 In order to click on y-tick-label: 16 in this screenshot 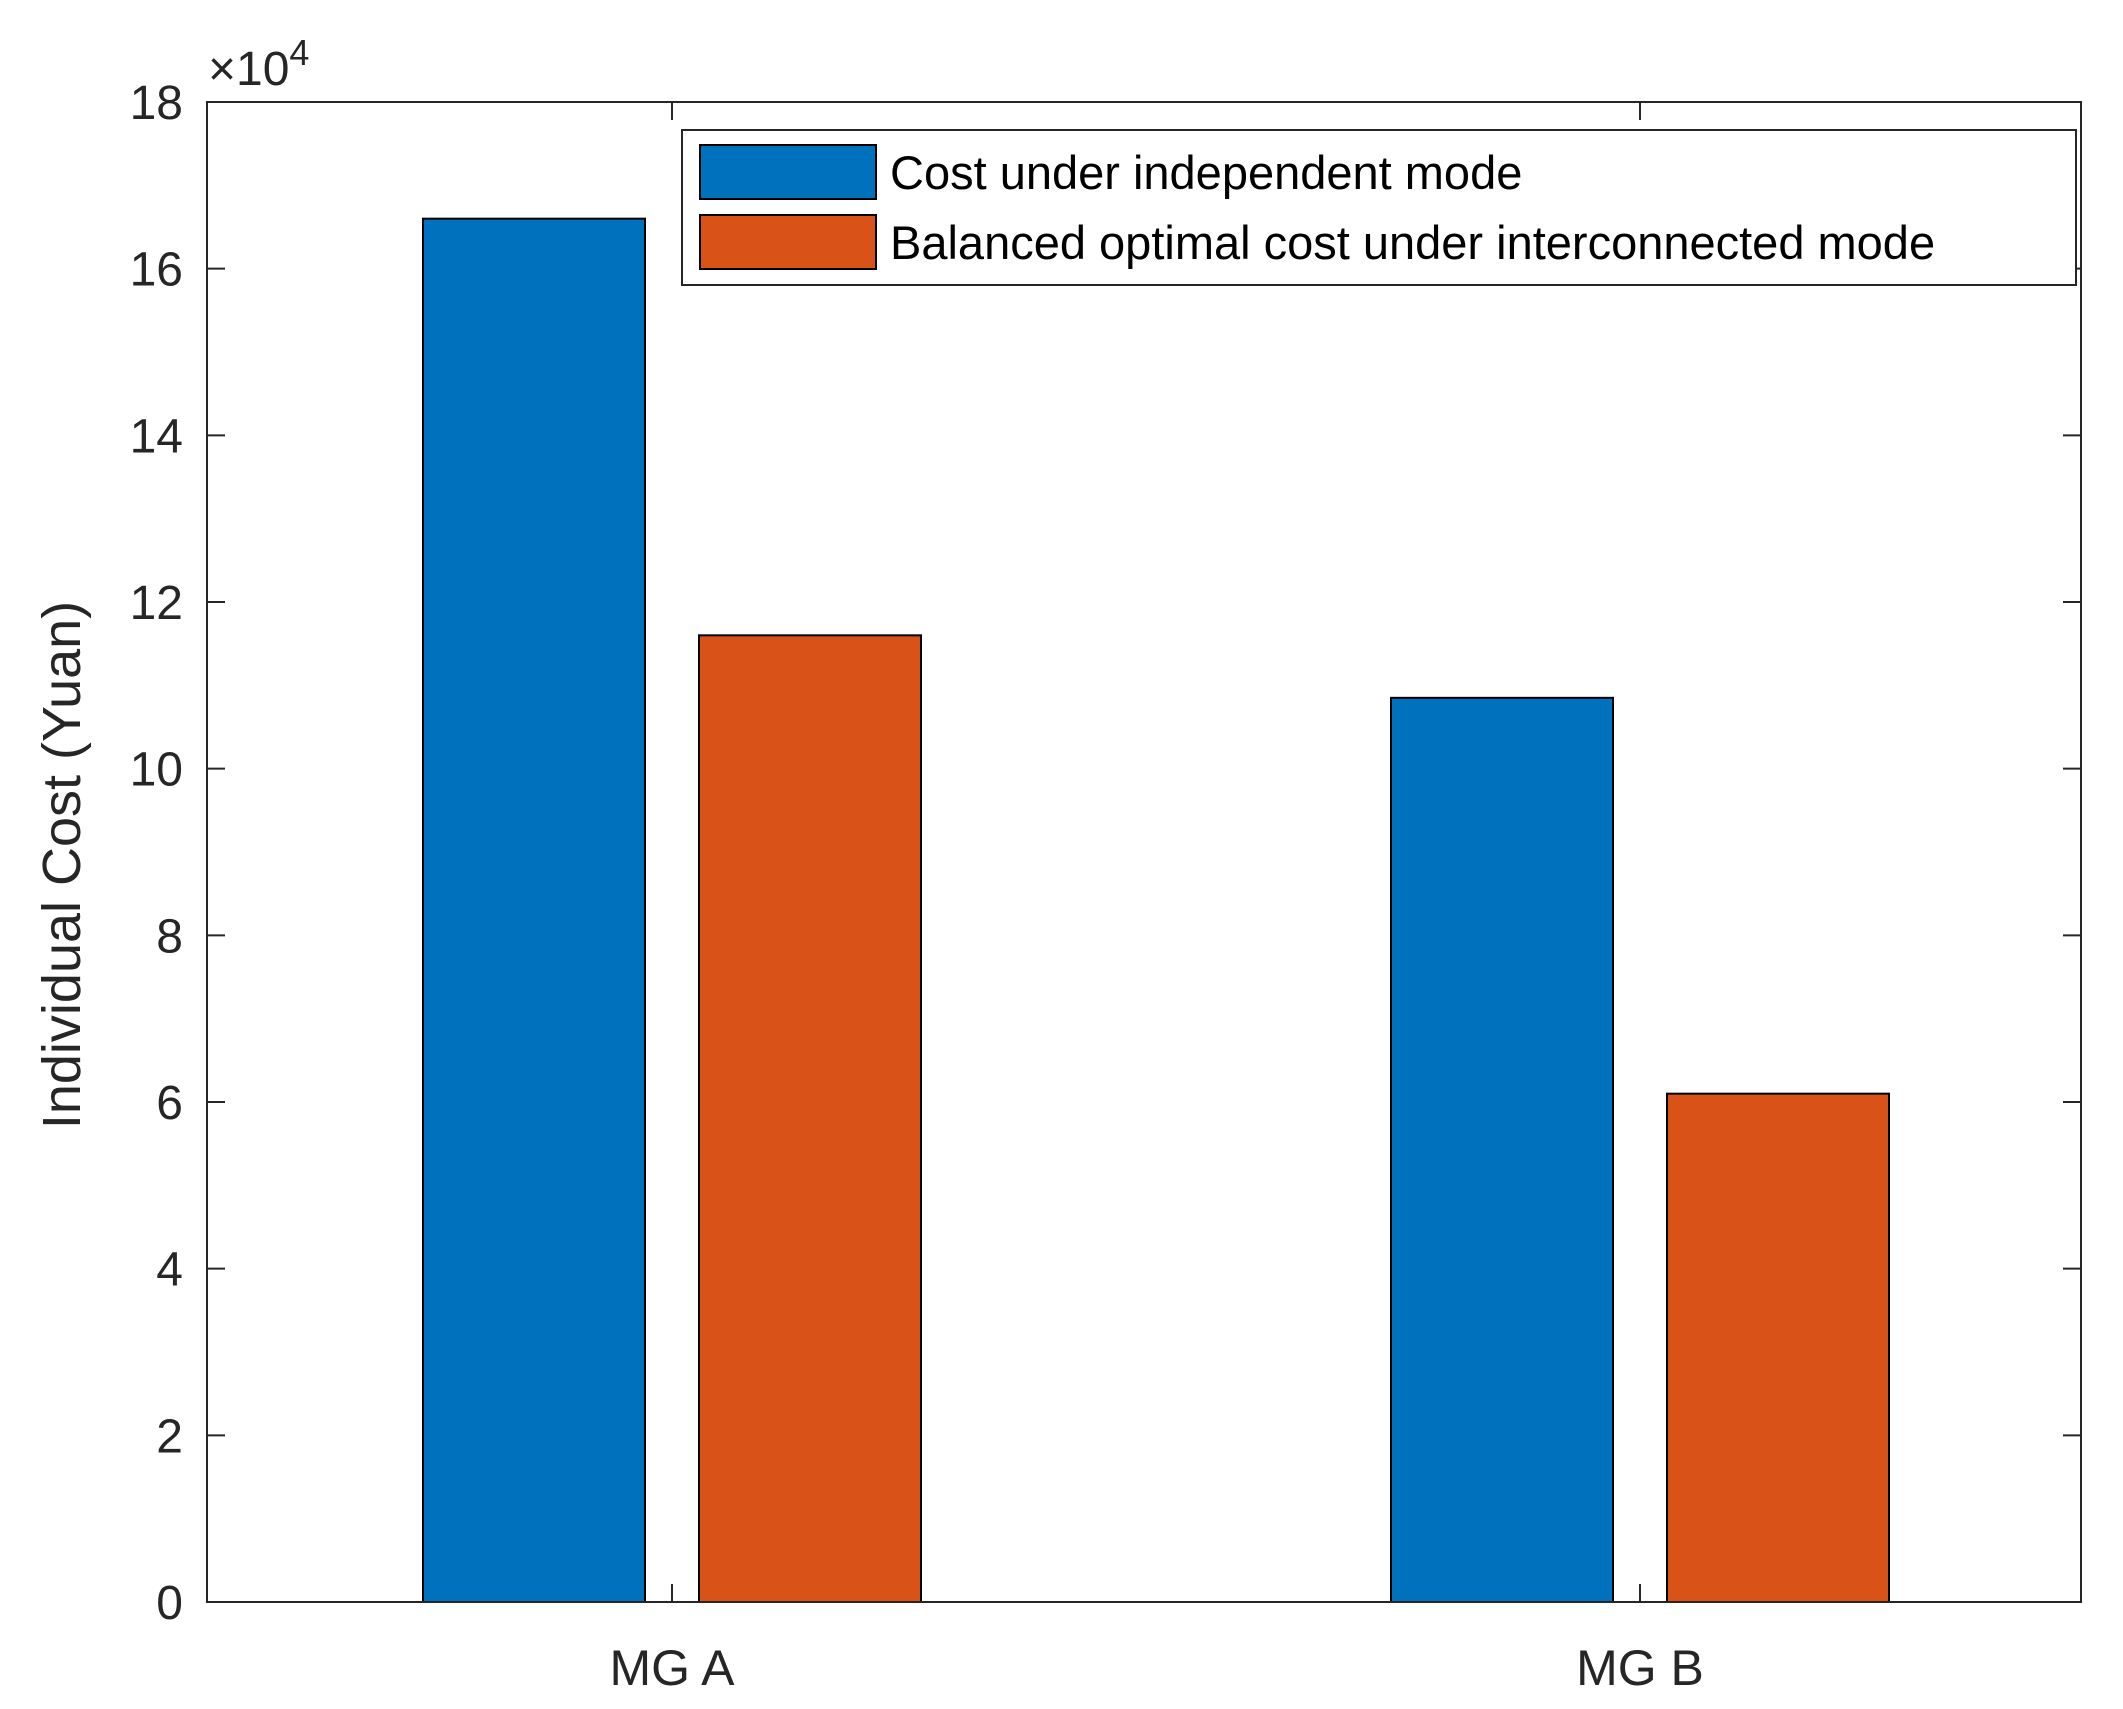, I will do `click(156, 270)`.